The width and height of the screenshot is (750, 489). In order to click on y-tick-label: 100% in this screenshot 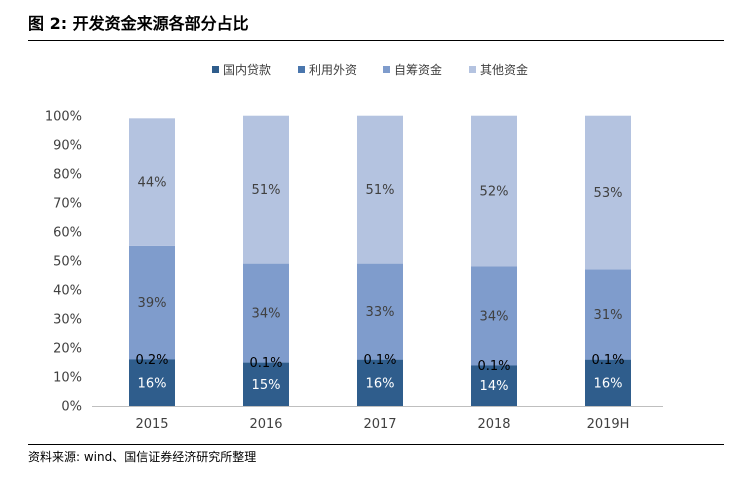, I will do `click(63, 117)`.